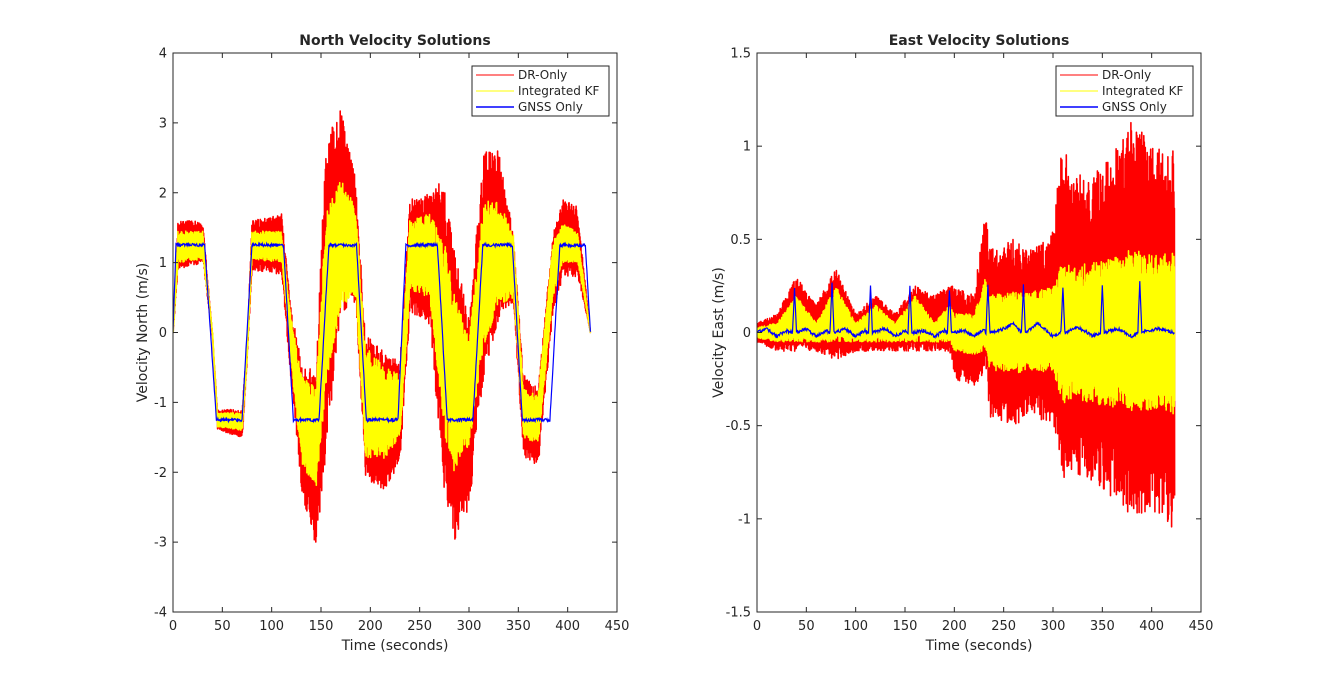 The width and height of the screenshot is (1327, 689). I want to click on y-axis-label: Velocity East (m/s), so click(719, 332).